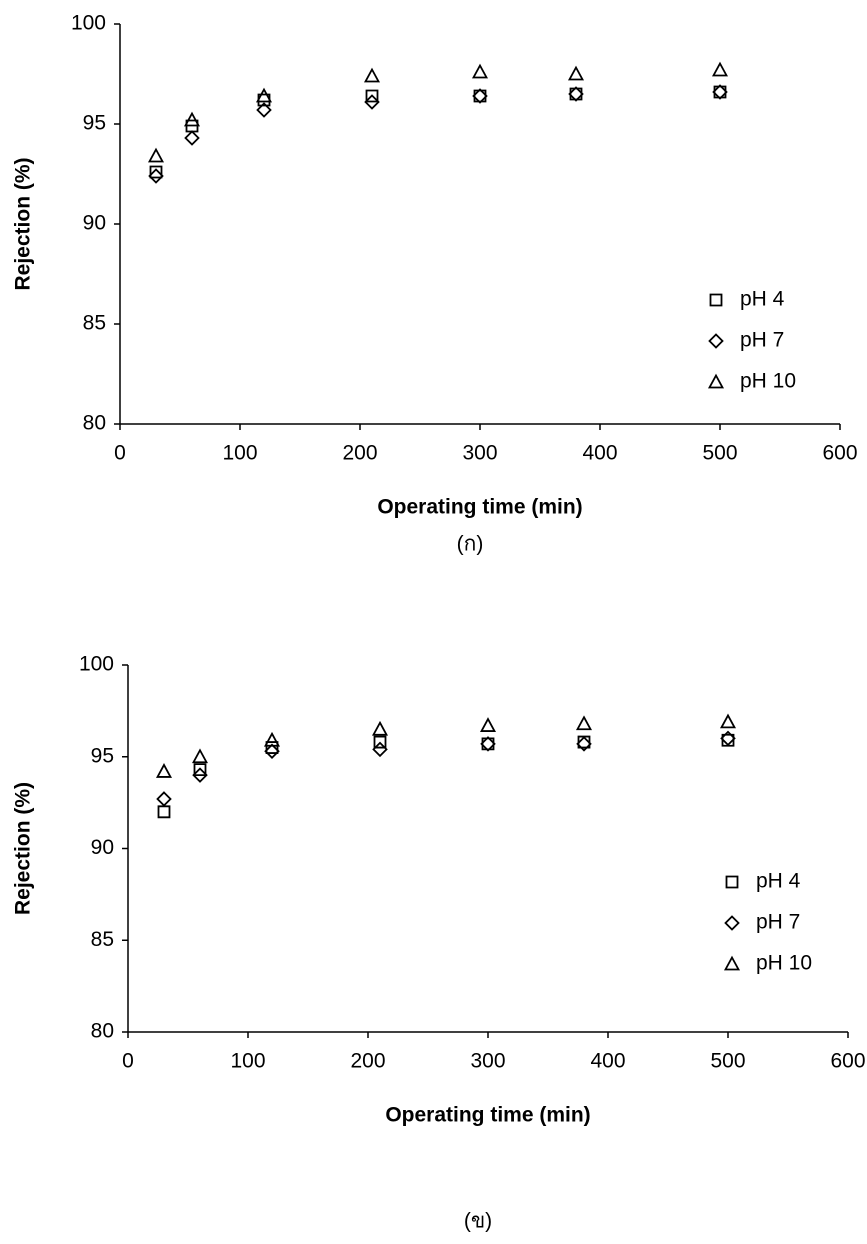 This screenshot has width=867, height=1244. I want to click on caption: (ข), so click(478, 1221).